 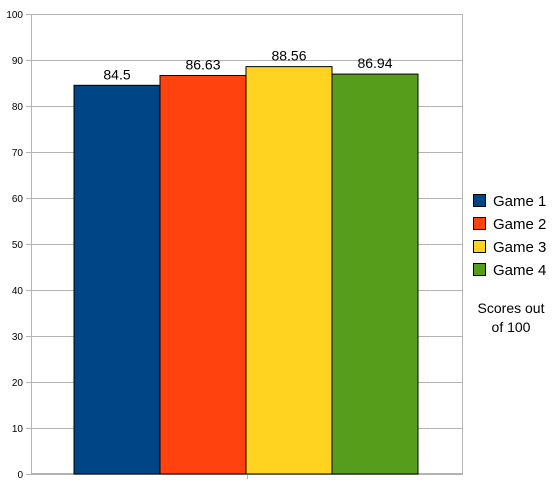 I want to click on legend-label-2: Game 2, so click(x=519, y=224).